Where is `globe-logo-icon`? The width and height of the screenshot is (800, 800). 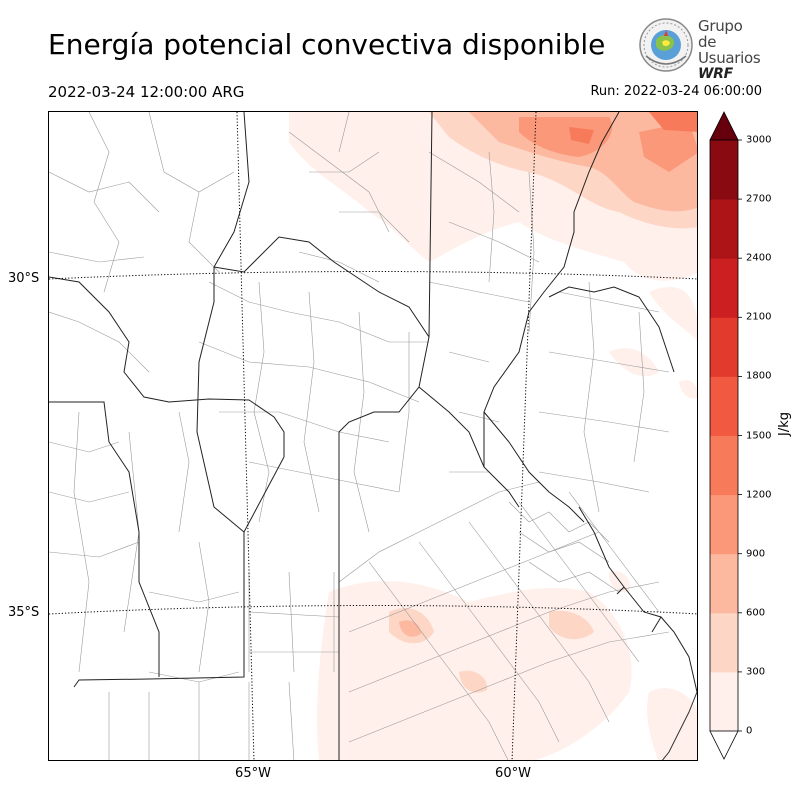
globe-logo-icon is located at coordinates (666, 45).